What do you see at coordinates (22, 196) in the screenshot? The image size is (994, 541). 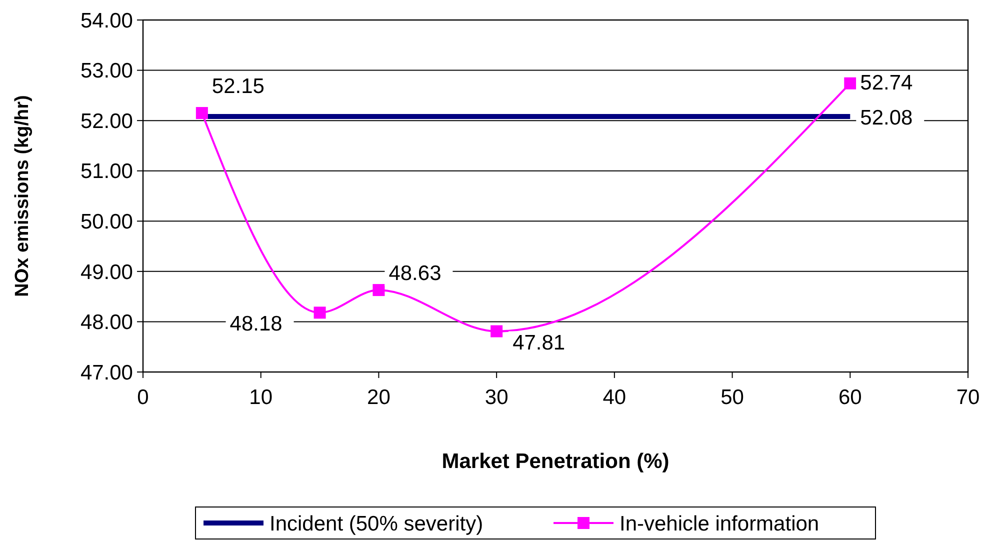 I see `y-axis-title: NOx emissions (kg/hr)` at bounding box center [22, 196].